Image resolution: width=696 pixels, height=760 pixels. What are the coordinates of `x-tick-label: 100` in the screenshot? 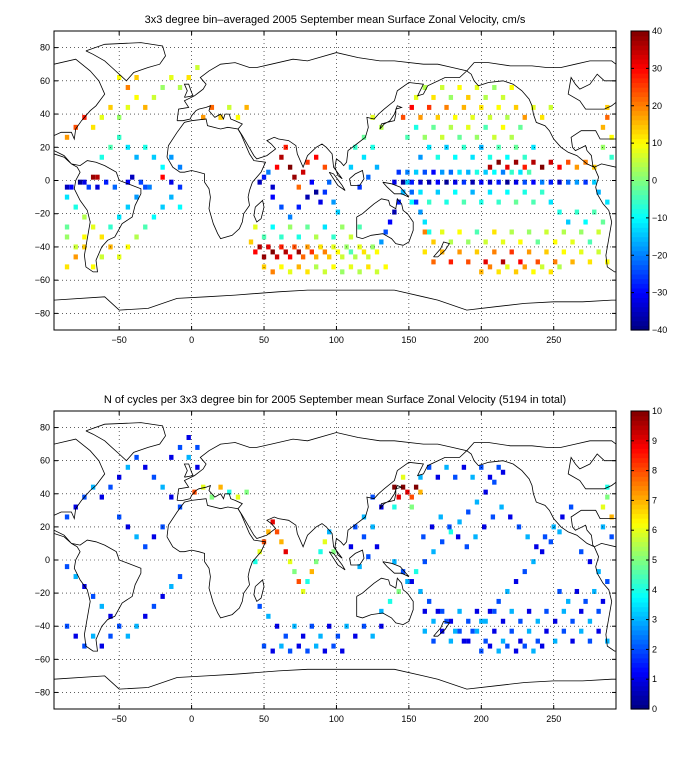 It's located at (336, 340).